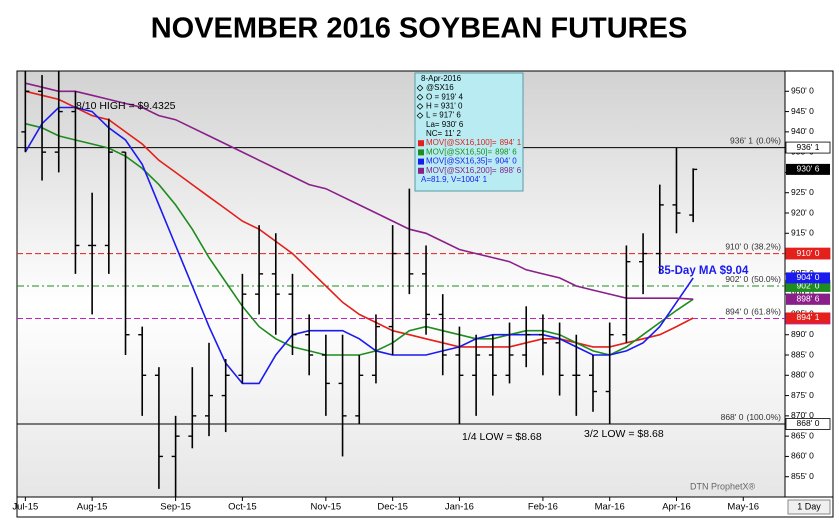 The image size is (839, 521). I want to click on info-ma: MOV[@SX16,100]= 894' 1, so click(474, 142).